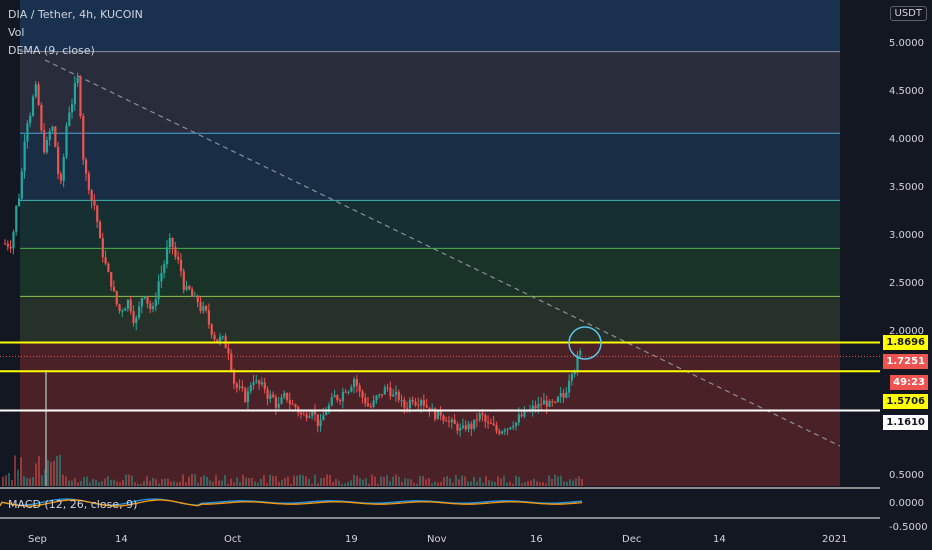  Describe the element at coordinates (16, 32) in the screenshot. I see `vol-indicator-label: Vol` at that location.